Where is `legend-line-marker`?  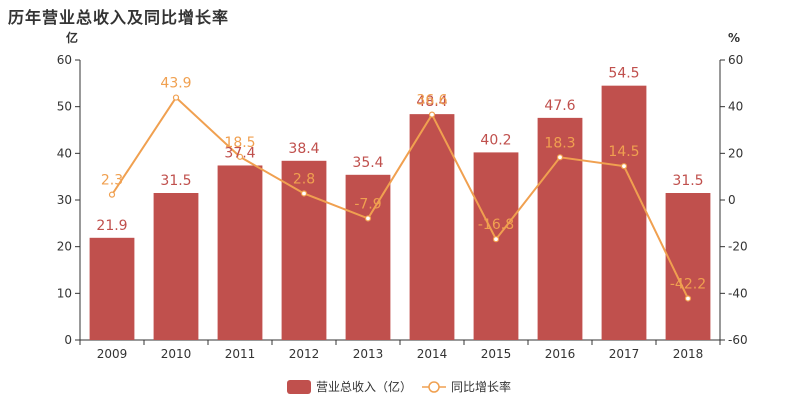 legend-line-marker is located at coordinates (434, 387).